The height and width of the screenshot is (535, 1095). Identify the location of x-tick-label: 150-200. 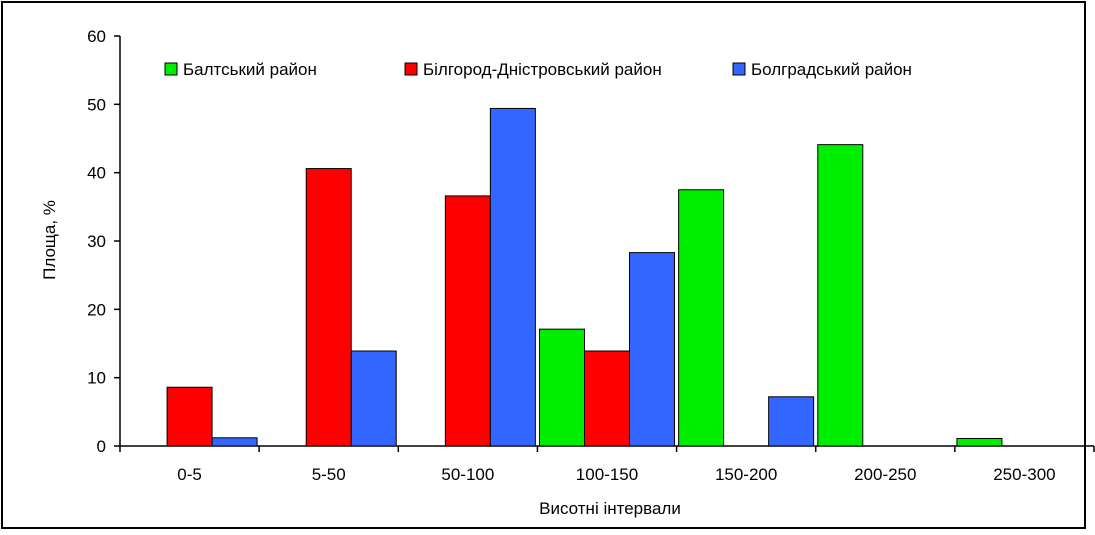
(746, 474).